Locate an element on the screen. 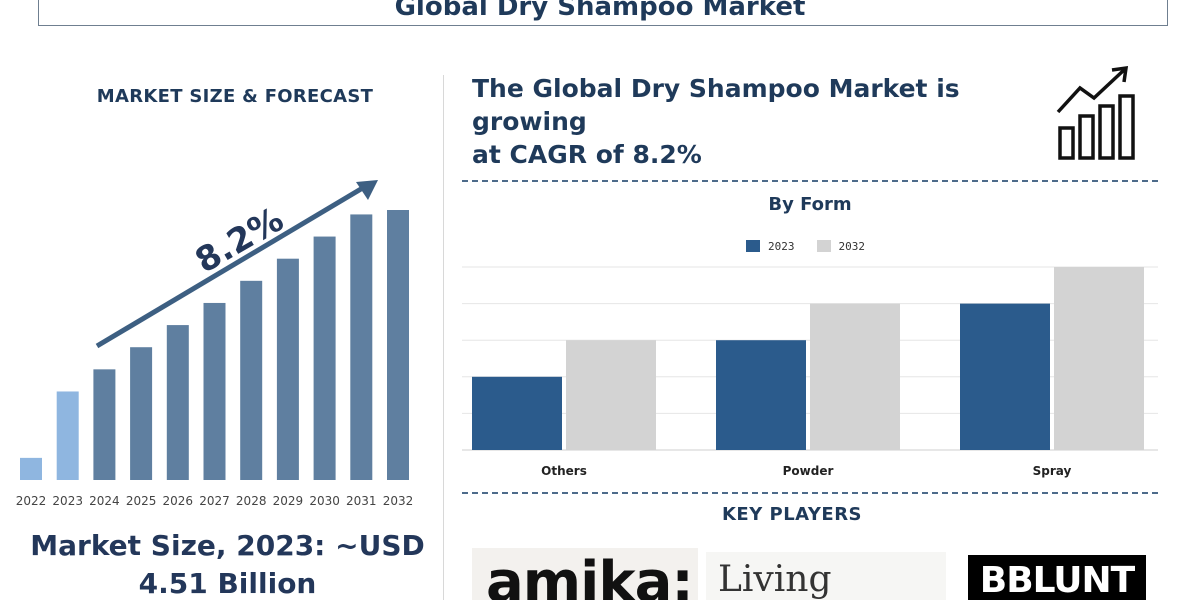 This screenshot has height=600, width=1200. forecast-year-label: 2030 is located at coordinates (324, 501).